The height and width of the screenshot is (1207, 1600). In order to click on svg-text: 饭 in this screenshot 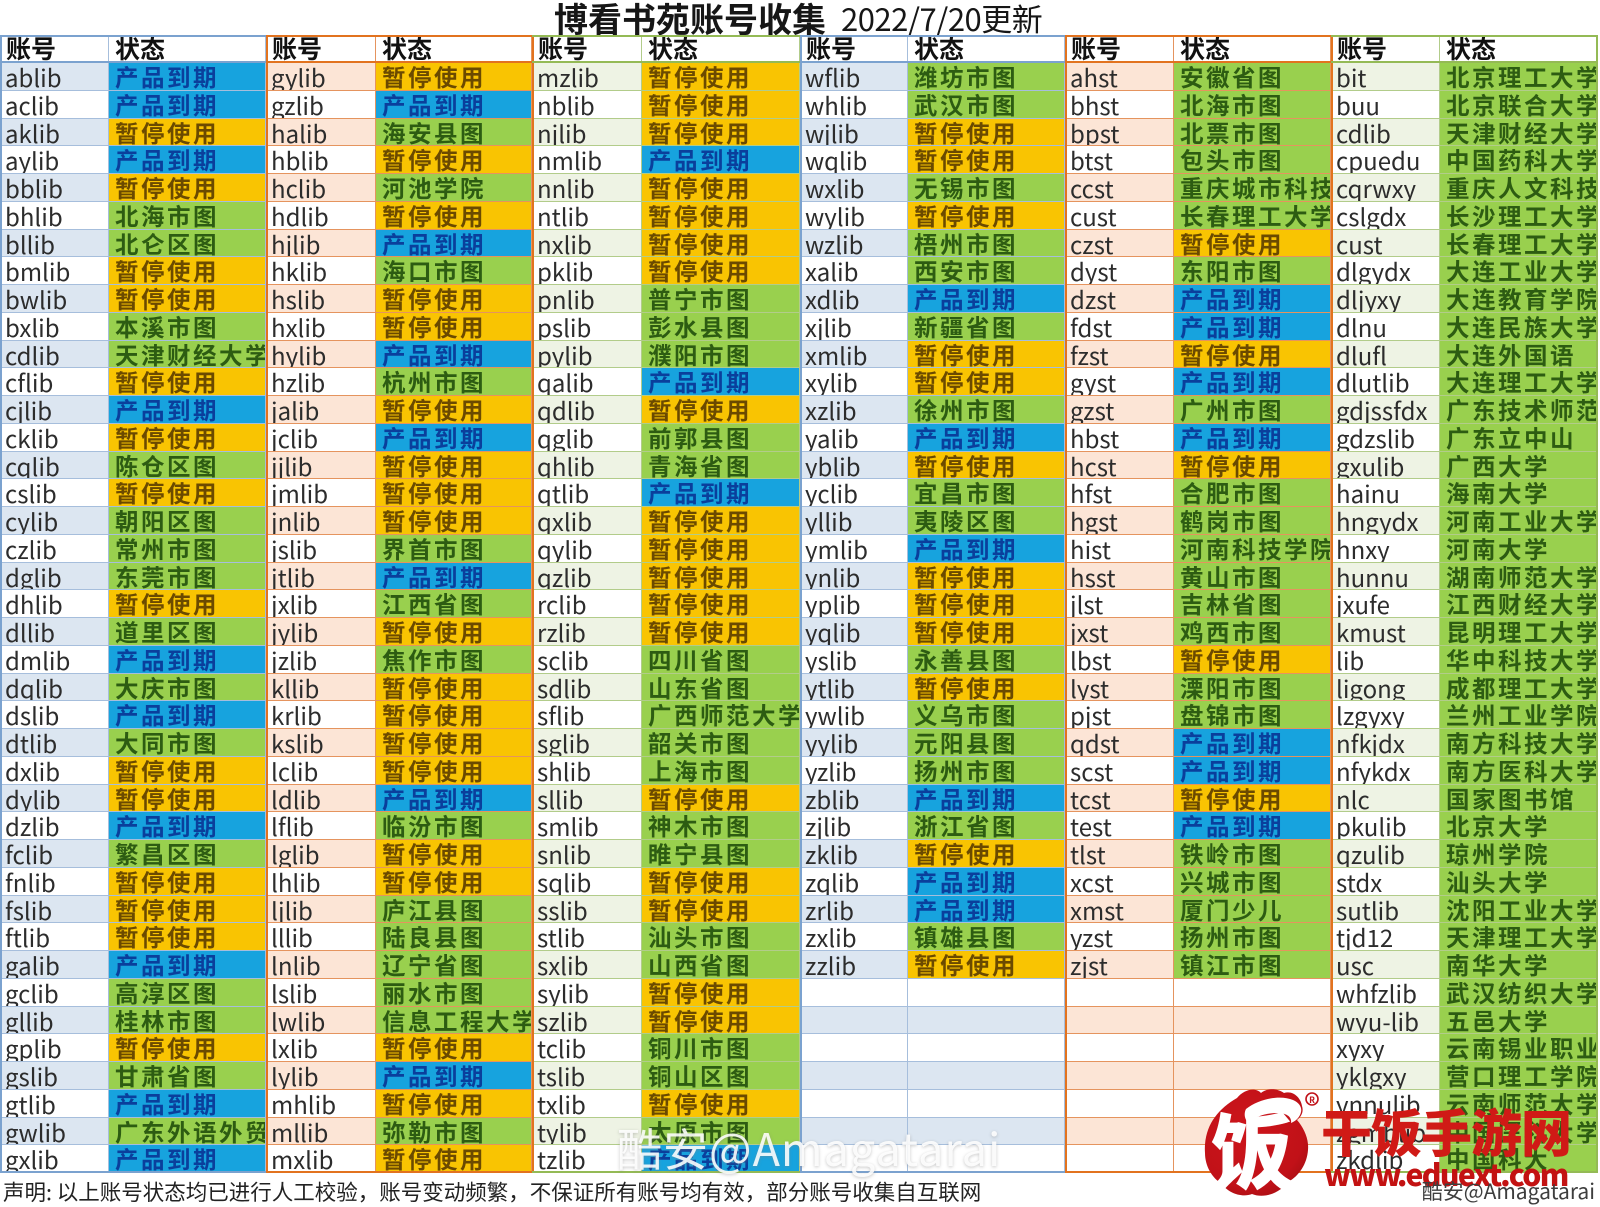, I will do `click(1252, 1145)`.